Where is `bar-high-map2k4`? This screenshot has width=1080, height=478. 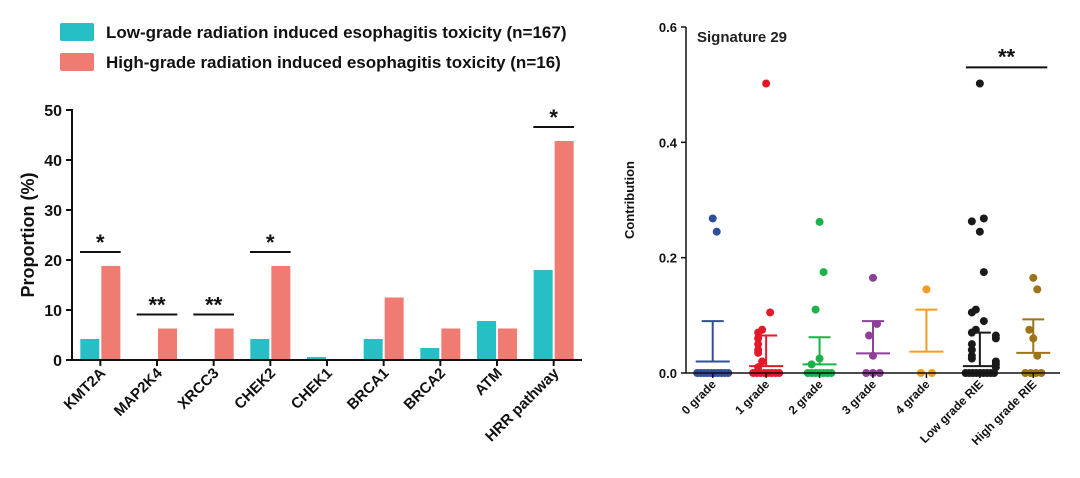
bar-high-map2k4 is located at coordinates (167, 344).